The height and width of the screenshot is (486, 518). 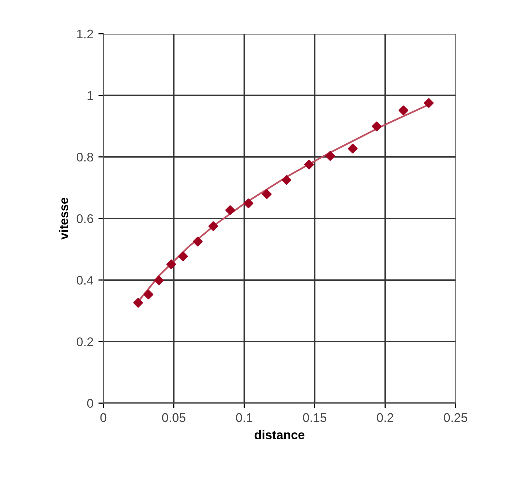 I want to click on y-tick-label: 1, so click(x=91, y=96).